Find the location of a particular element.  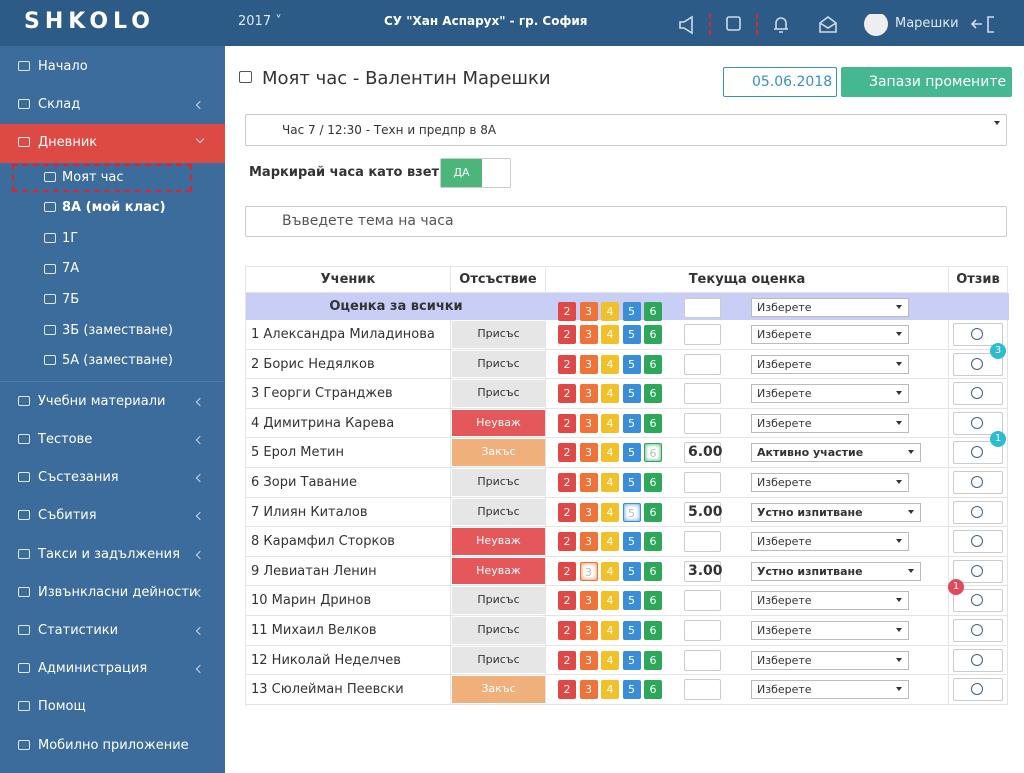

toggle: ДА is located at coordinates (475, 173).